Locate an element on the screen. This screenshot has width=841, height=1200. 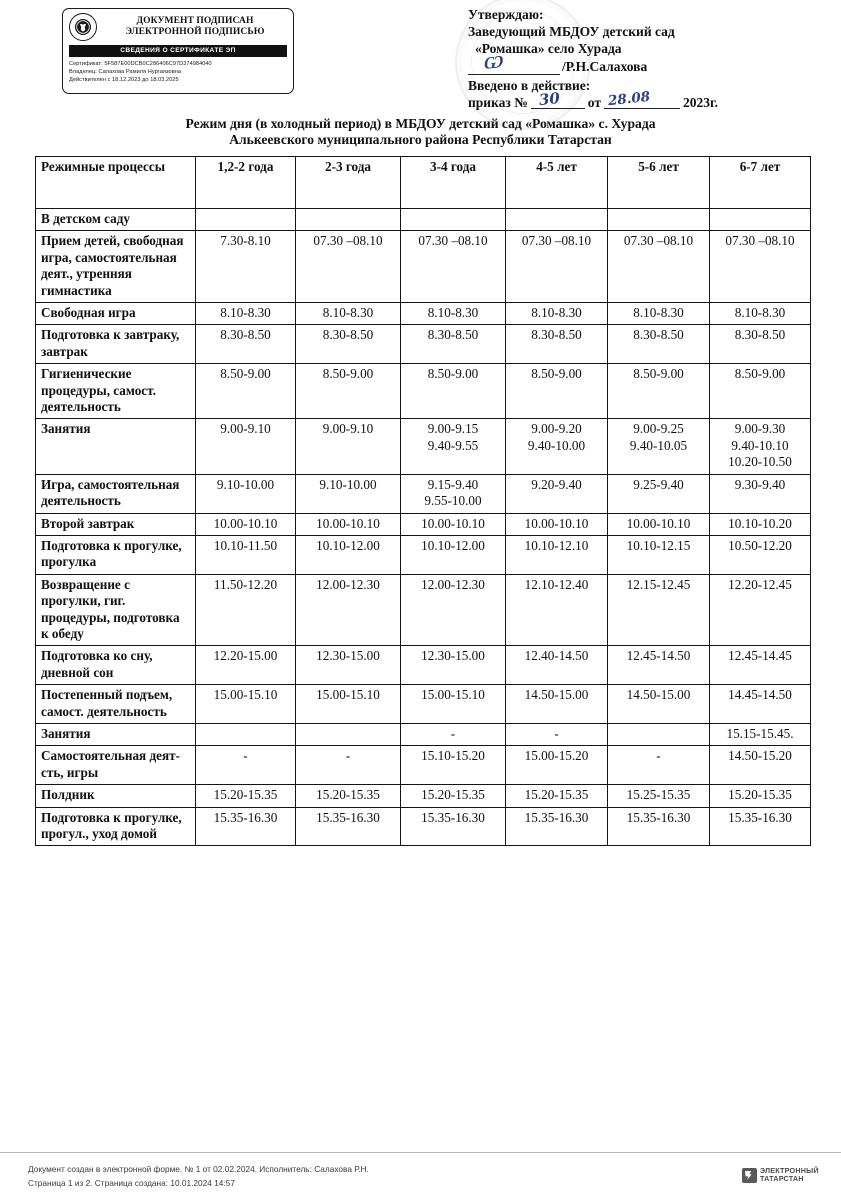
row-2-col-2-value: 8.10-8.30 is located at coordinates (348, 314).